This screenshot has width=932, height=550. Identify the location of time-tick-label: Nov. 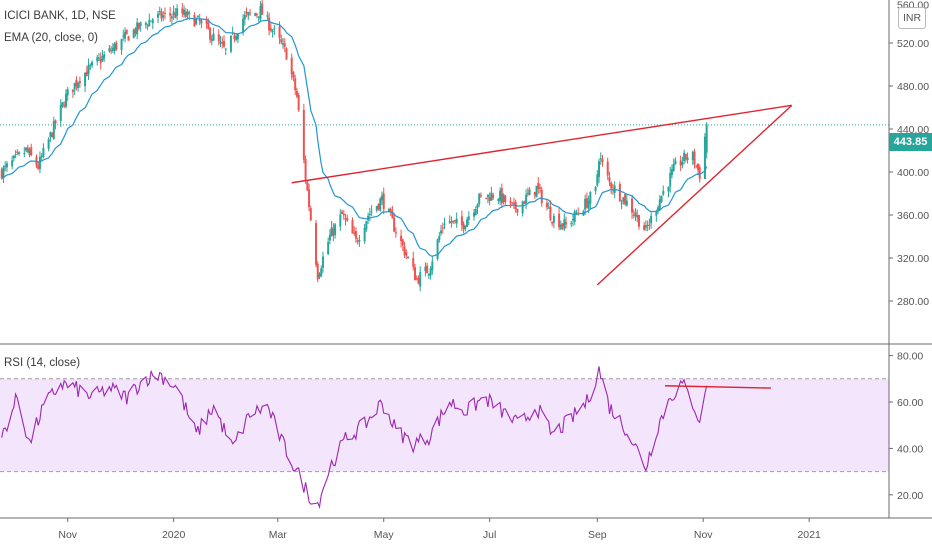
(703, 535).